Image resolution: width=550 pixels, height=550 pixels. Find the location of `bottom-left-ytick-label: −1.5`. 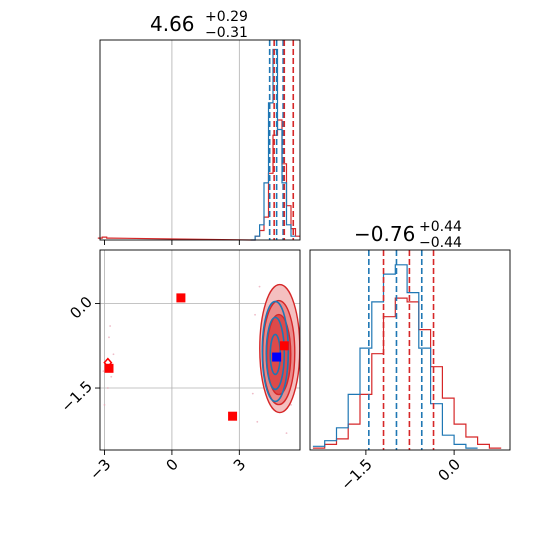

bottom-left-ytick-label: −1.5 is located at coordinates (77, 396).